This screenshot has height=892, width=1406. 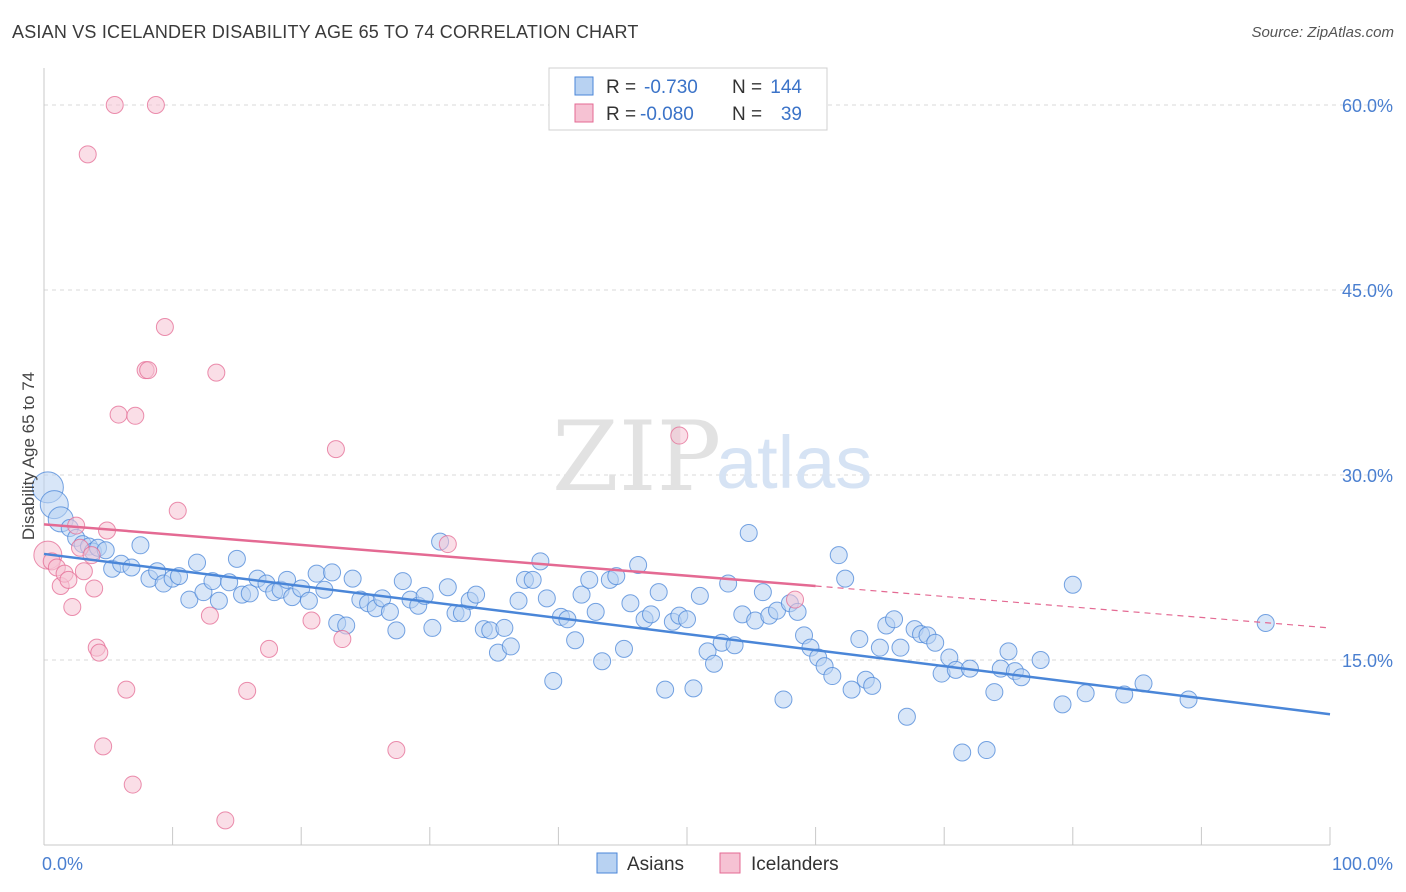 I want to click on legend-r-value-asians: -0.730, so click(x=671, y=87).